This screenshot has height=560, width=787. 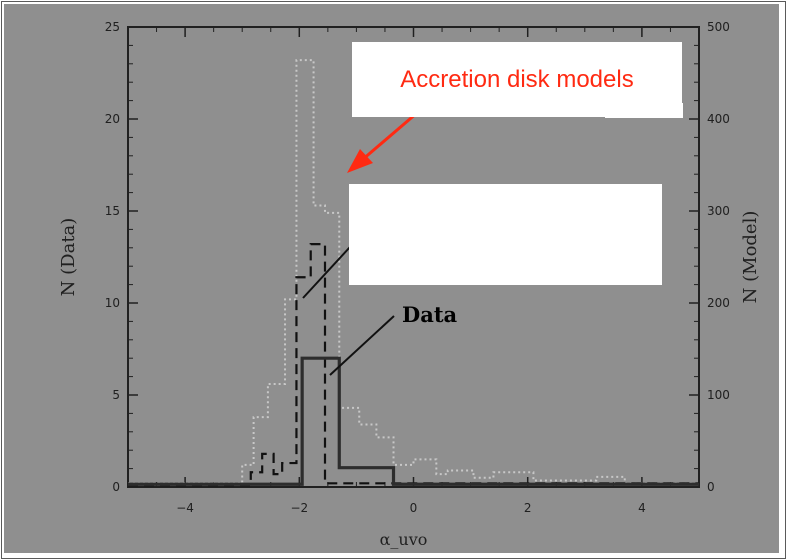 I want to click on y-right-tick-label: 400, so click(x=718, y=119).